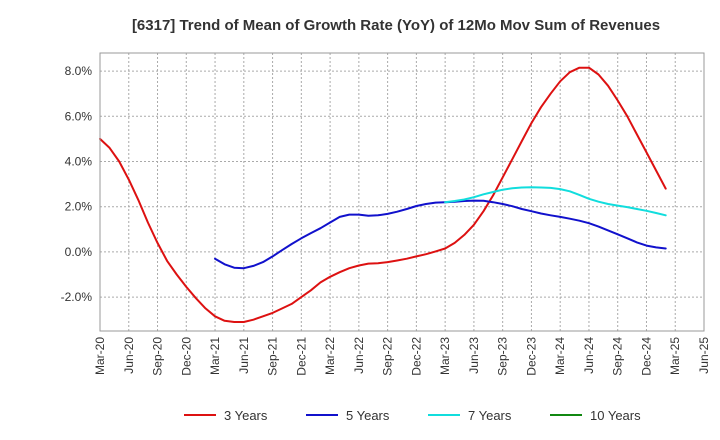 This screenshot has height=440, width=720. Describe the element at coordinates (646, 356) in the screenshot. I see `x-tick-label: Dec-24` at that location.